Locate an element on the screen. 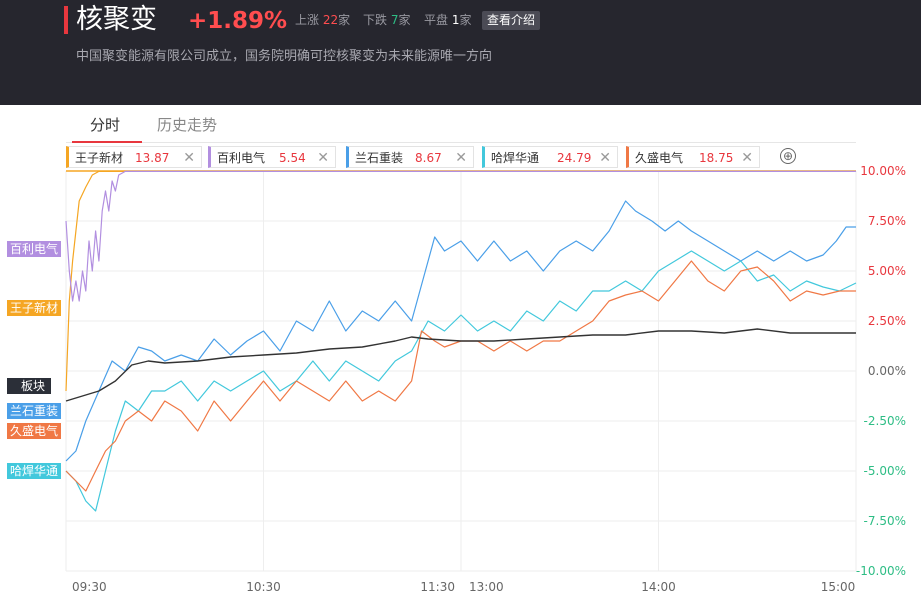  chip-baili: 百利电气 5.54 ✕ is located at coordinates (272, 157).